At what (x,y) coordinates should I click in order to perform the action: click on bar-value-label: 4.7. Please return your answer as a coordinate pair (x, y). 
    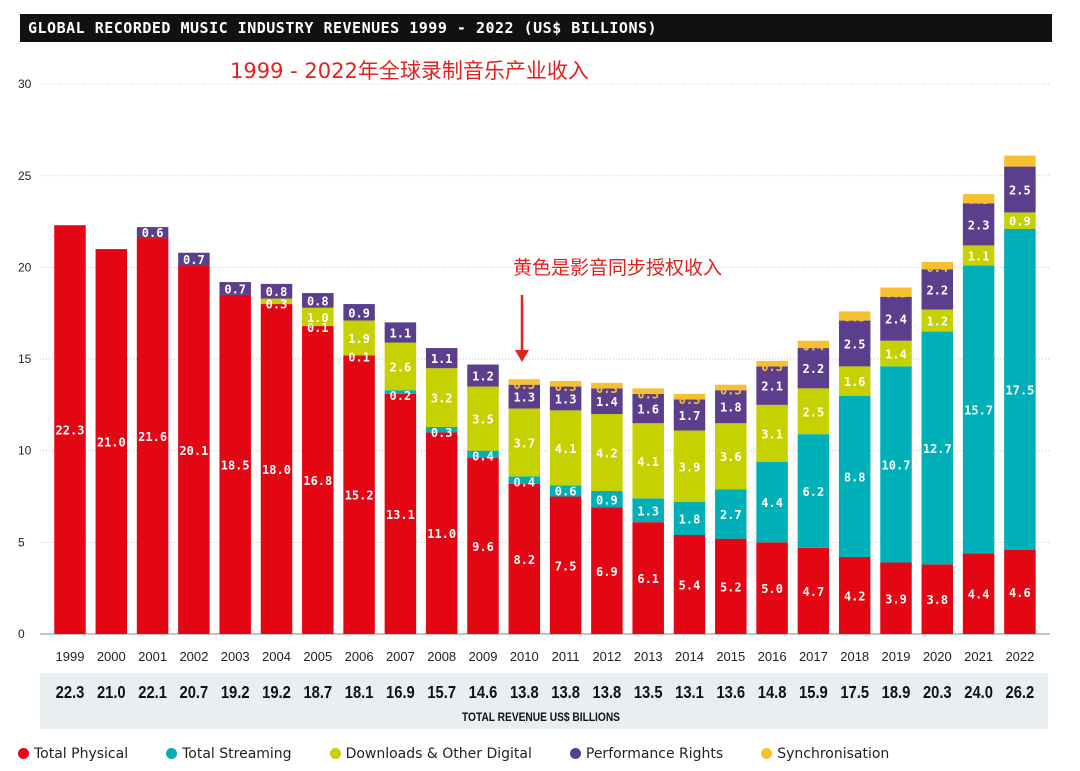
    Looking at the image, I should click on (814, 592).